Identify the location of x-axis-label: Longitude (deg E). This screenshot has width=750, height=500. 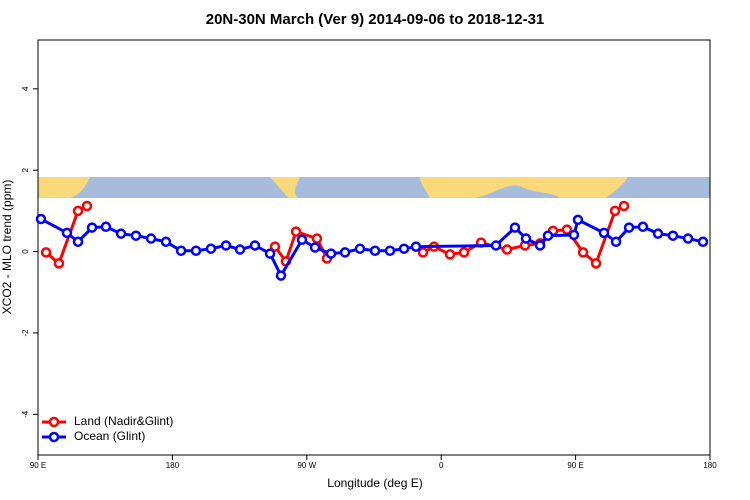
(374, 483).